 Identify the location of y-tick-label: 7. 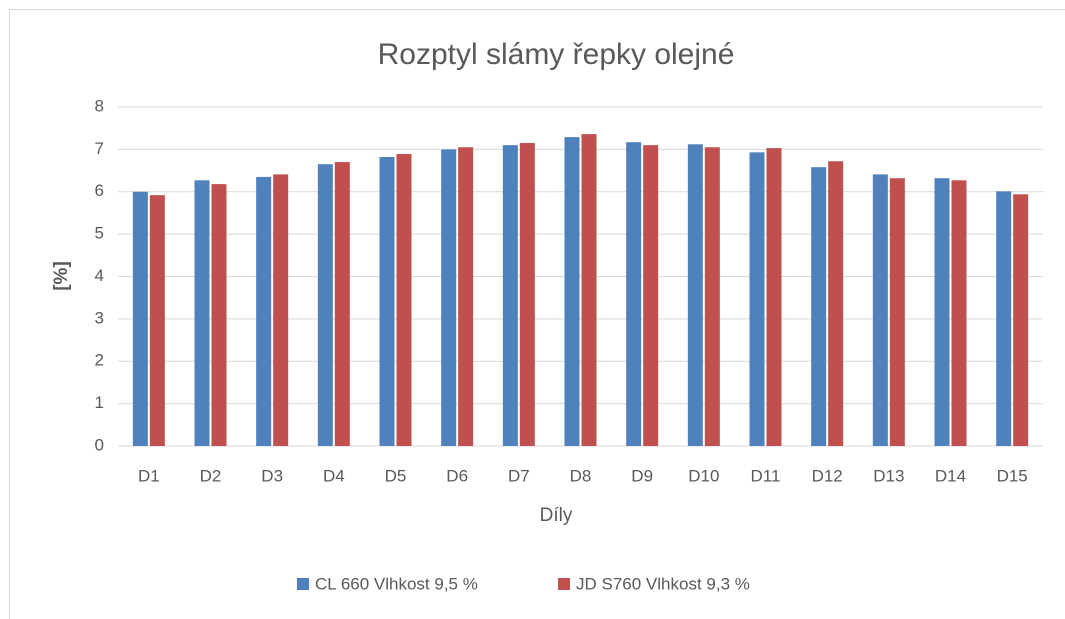
(99, 148).